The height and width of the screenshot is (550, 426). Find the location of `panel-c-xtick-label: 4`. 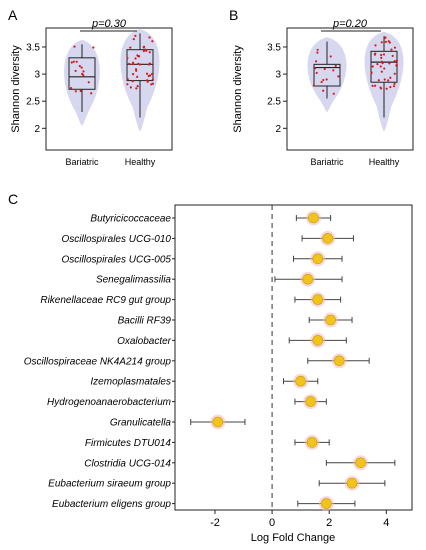

panel-c-xtick-label: 4 is located at coordinates (386, 523).